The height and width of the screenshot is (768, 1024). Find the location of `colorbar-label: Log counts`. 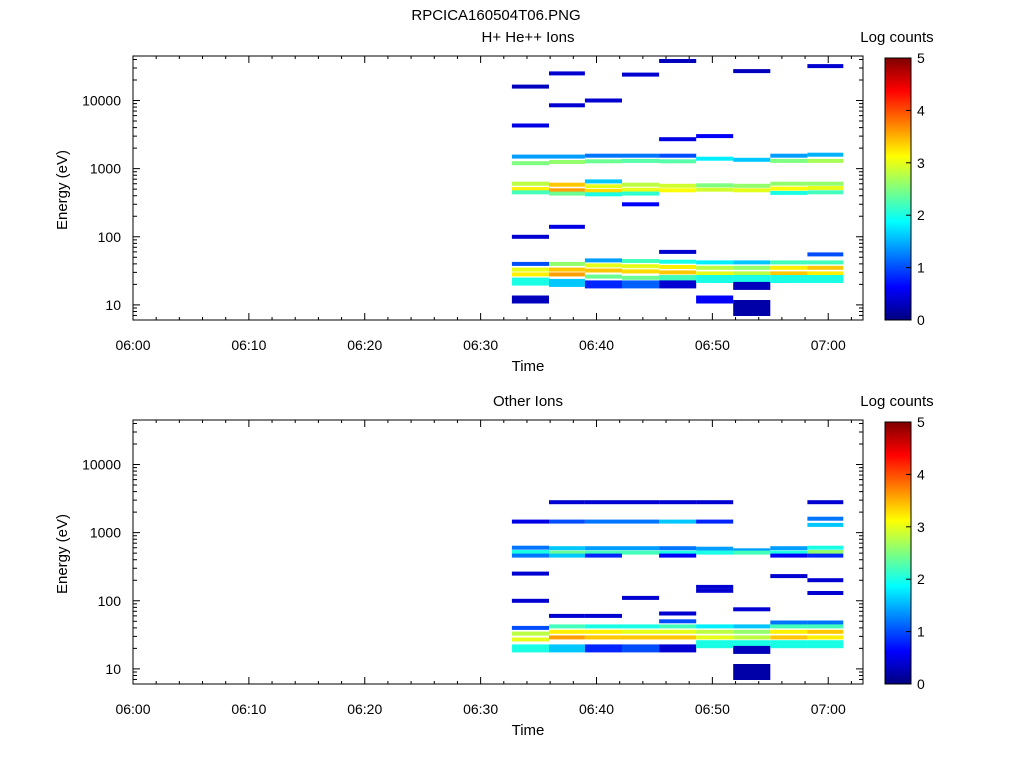

colorbar-label: Log counts is located at coordinates (896, 401).